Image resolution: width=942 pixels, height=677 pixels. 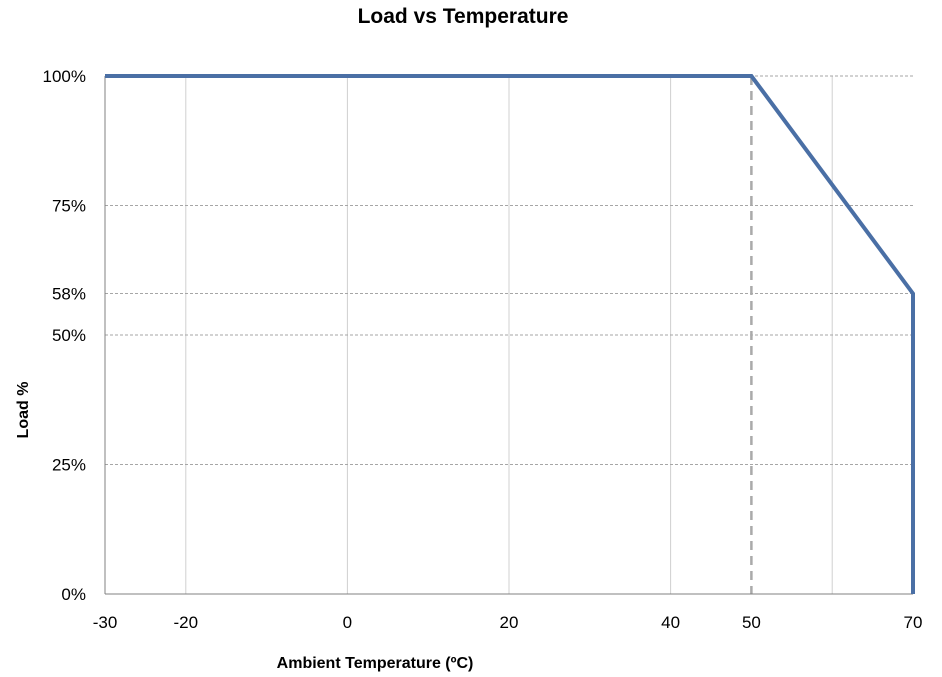 What do you see at coordinates (913, 622) in the screenshot?
I see `x-tick-label: 70` at bounding box center [913, 622].